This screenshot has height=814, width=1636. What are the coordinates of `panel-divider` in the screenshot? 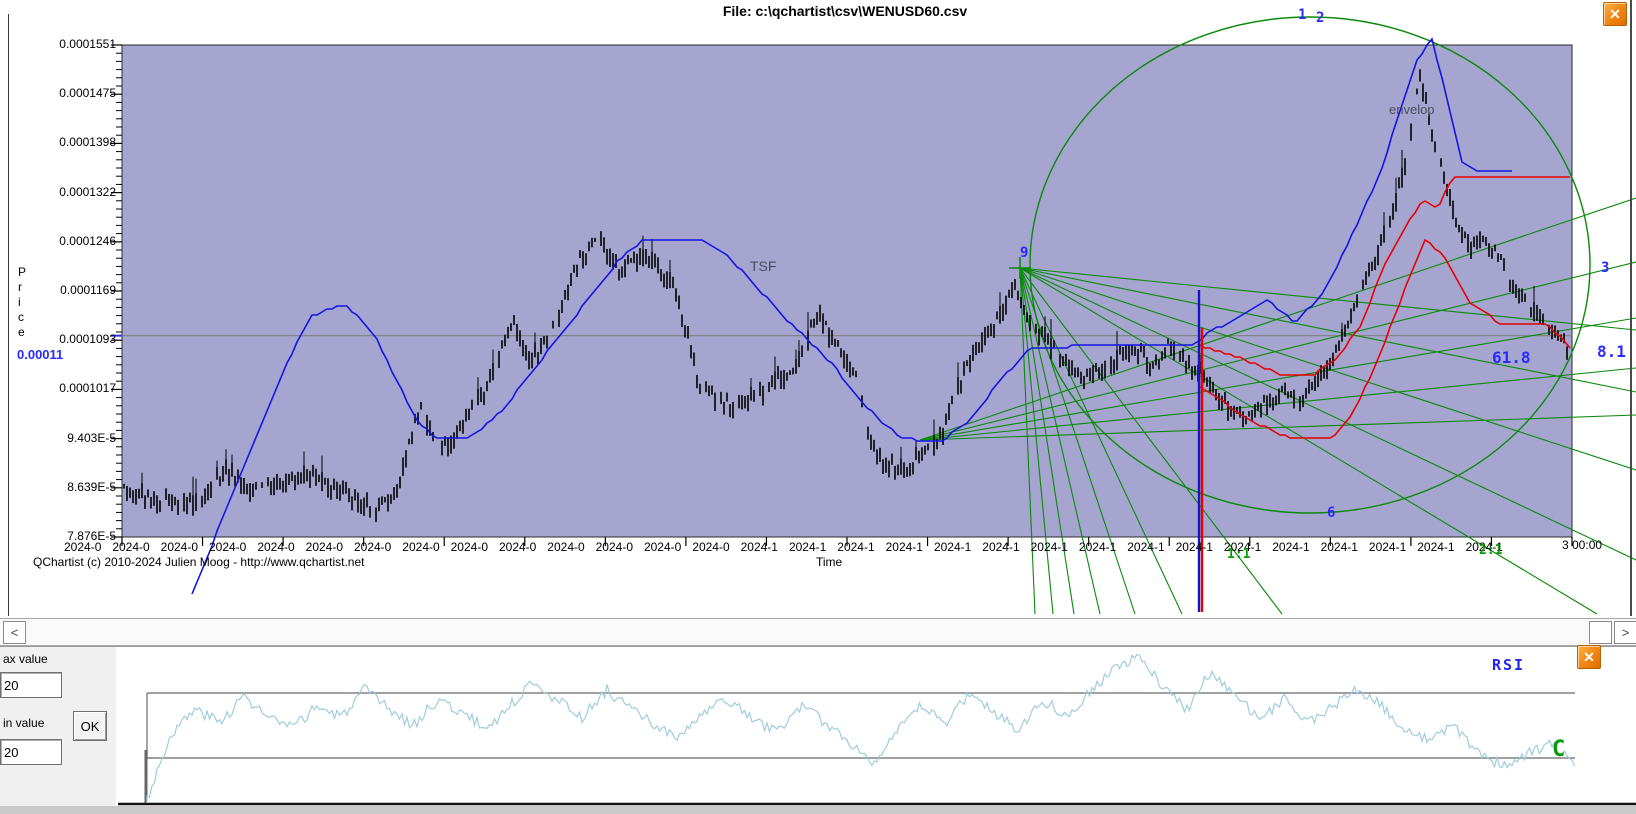 It's located at (818, 646).